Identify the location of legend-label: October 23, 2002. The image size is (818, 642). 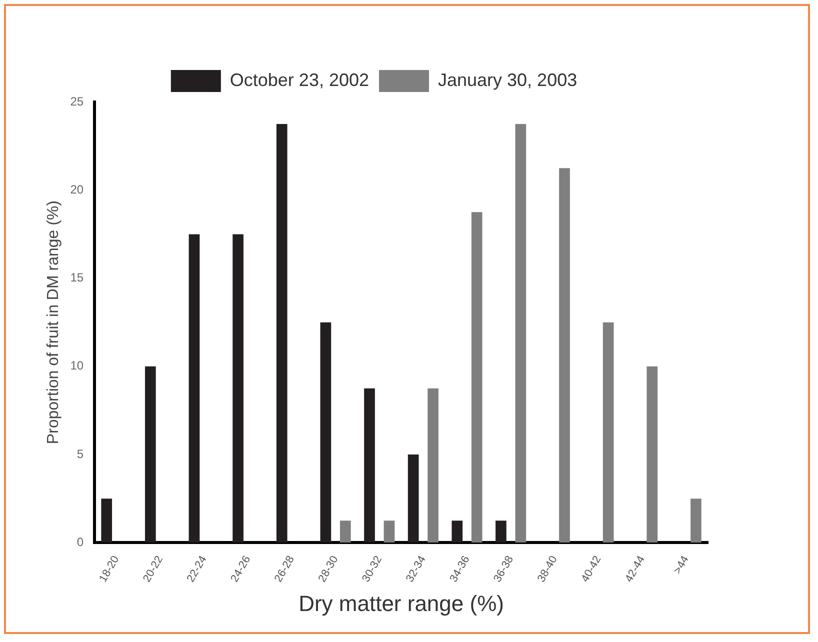
(300, 80).